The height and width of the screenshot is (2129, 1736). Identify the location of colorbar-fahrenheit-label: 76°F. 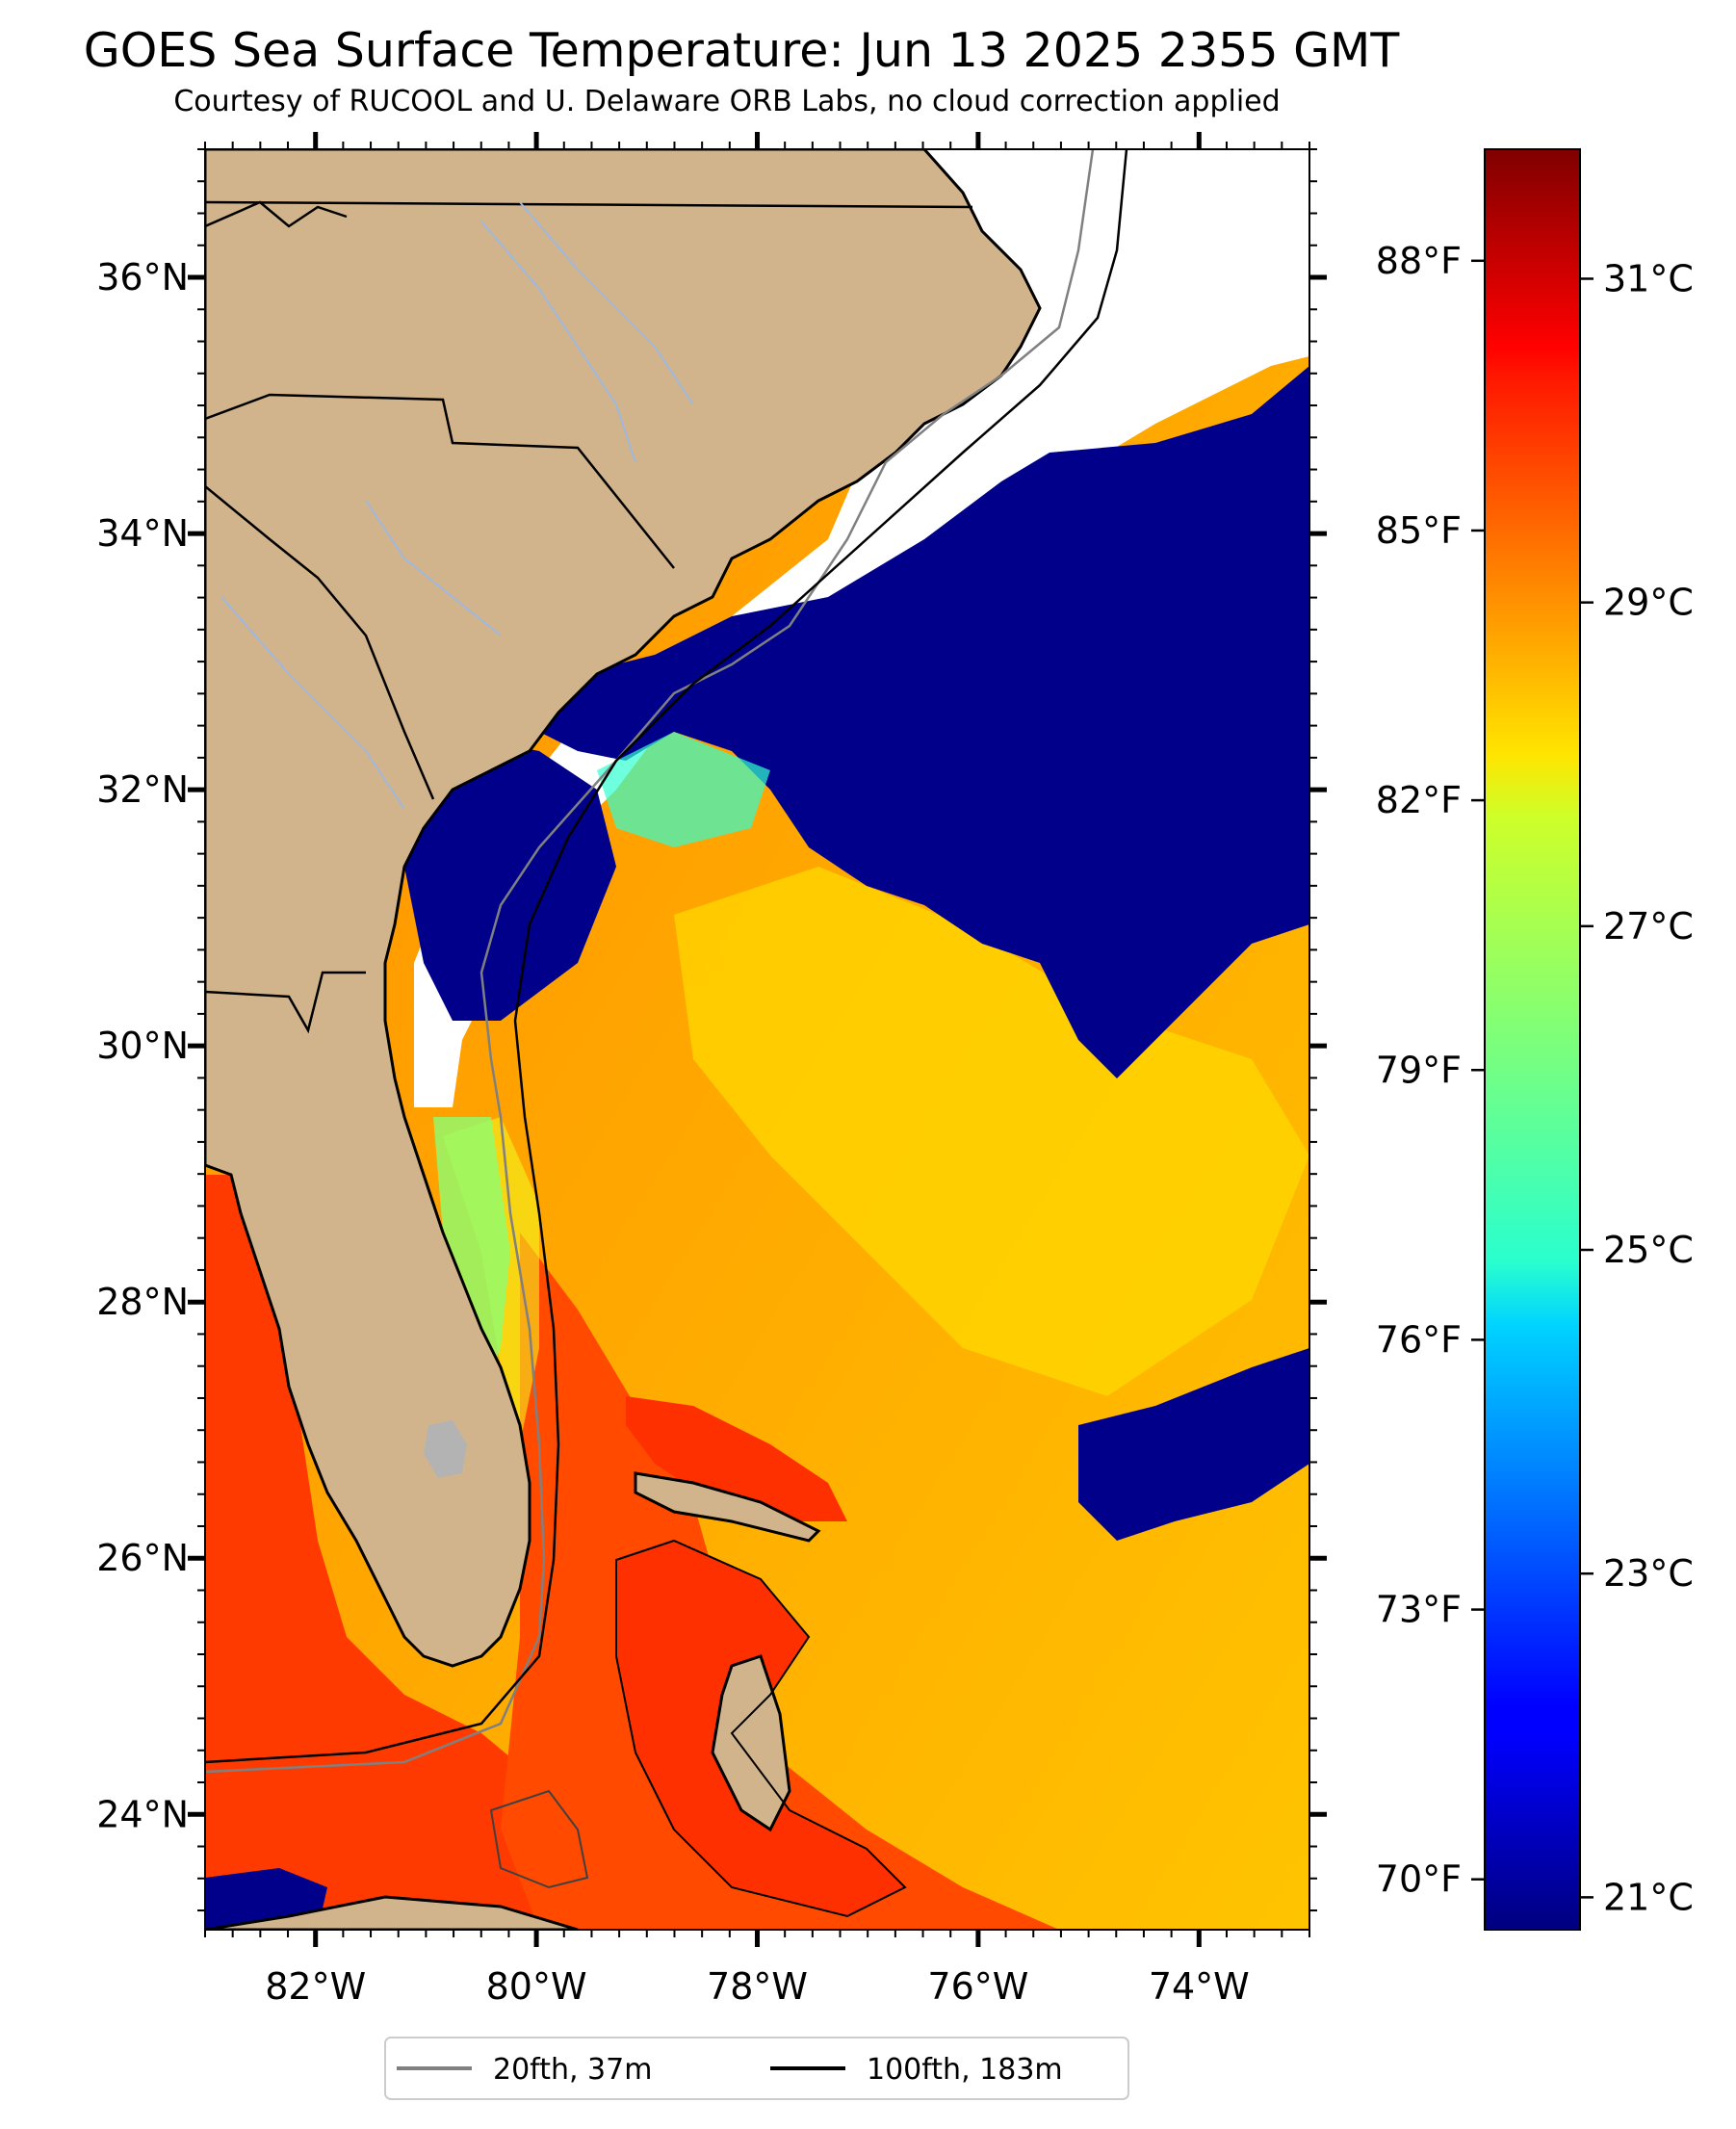
(1419, 1339).